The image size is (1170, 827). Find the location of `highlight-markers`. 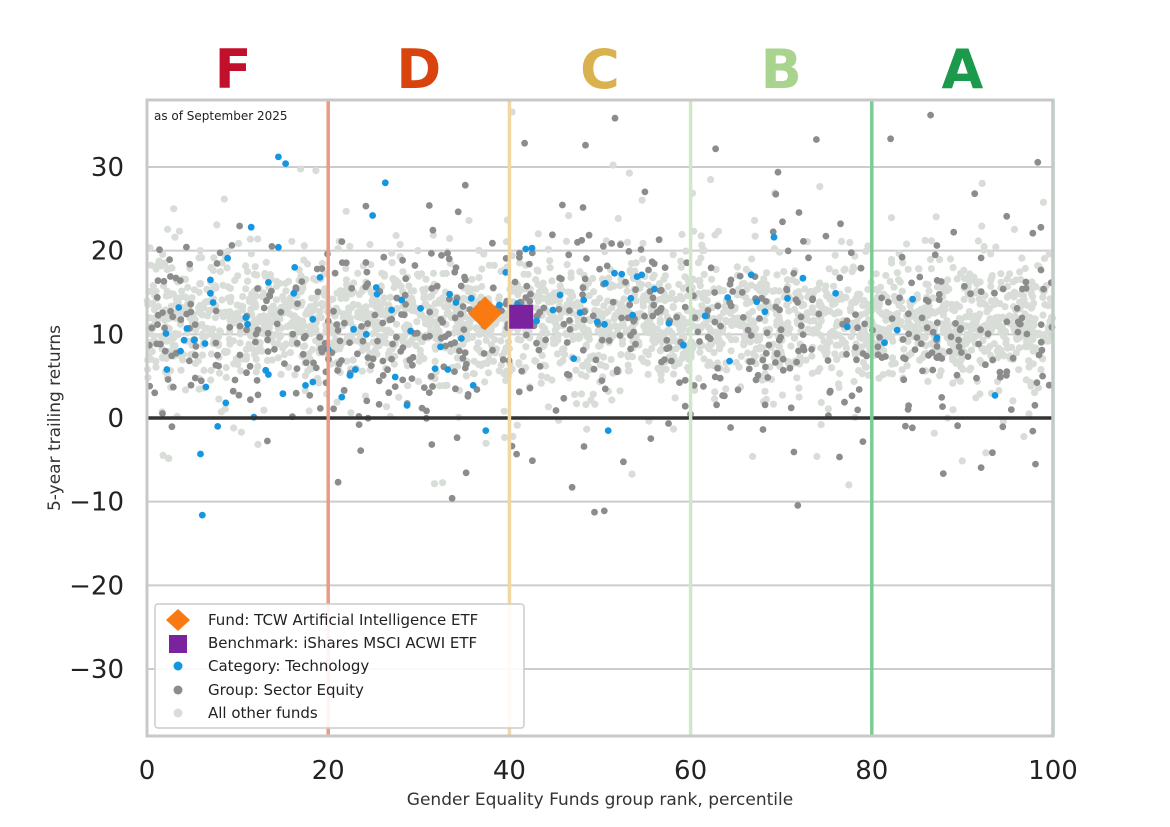

highlight-markers is located at coordinates (500, 313).